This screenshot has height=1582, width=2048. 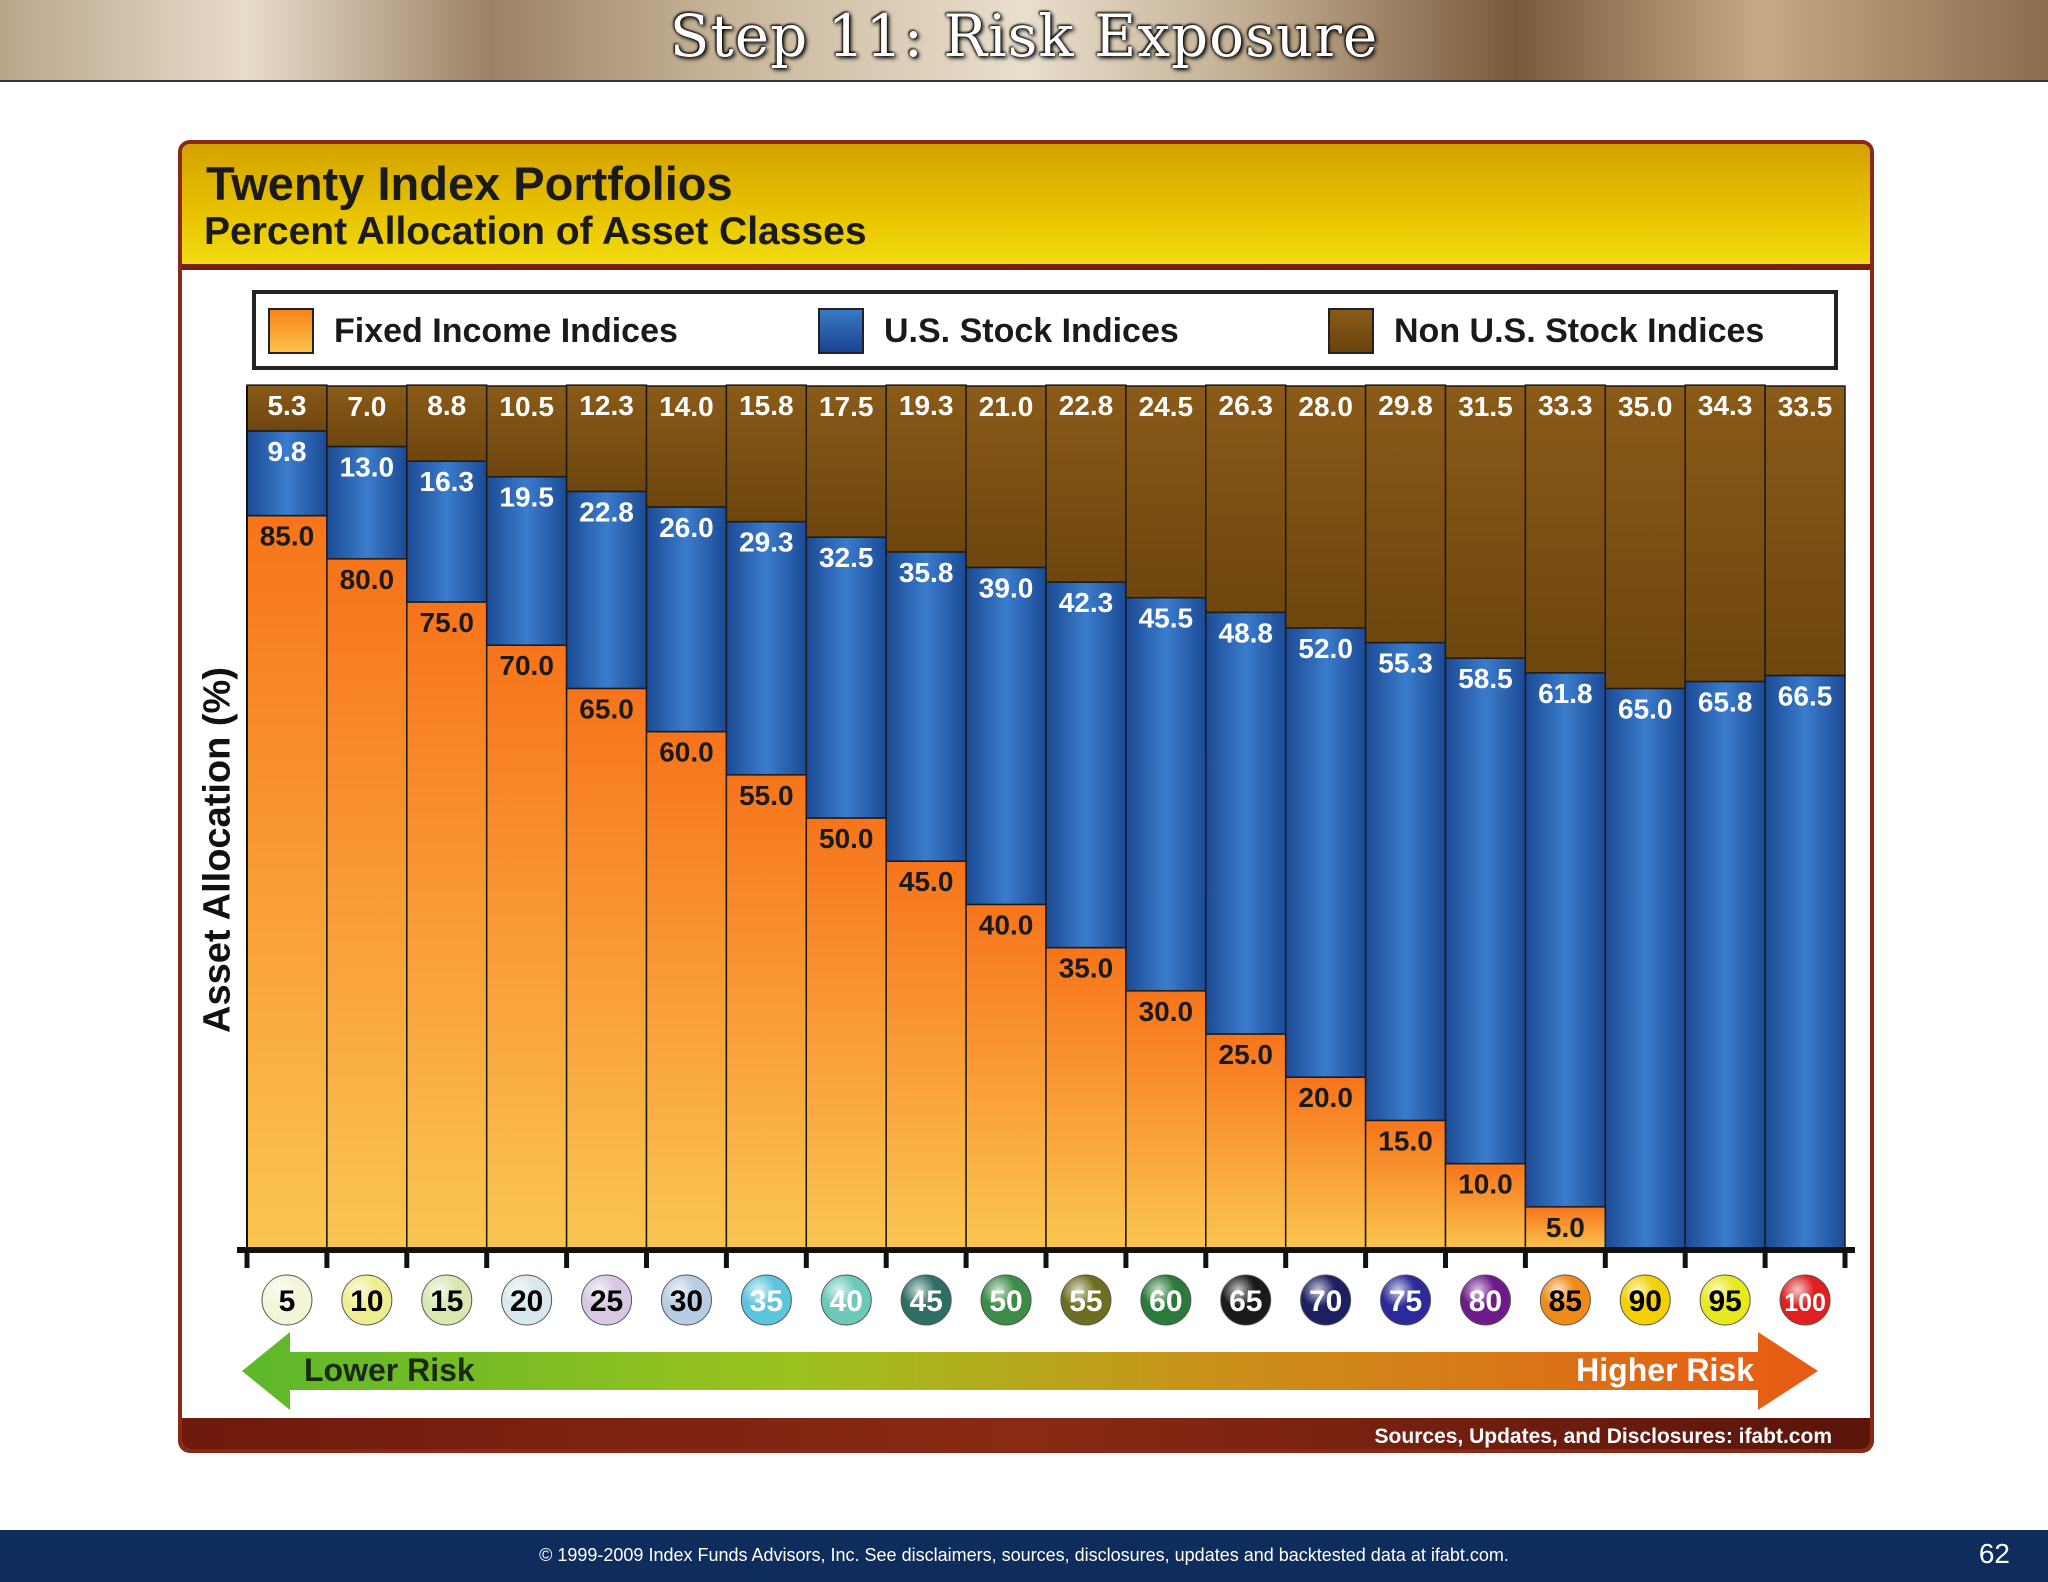 What do you see at coordinates (1325, 1097) in the screenshot?
I see `label-fixed-income-70: 20.0` at bounding box center [1325, 1097].